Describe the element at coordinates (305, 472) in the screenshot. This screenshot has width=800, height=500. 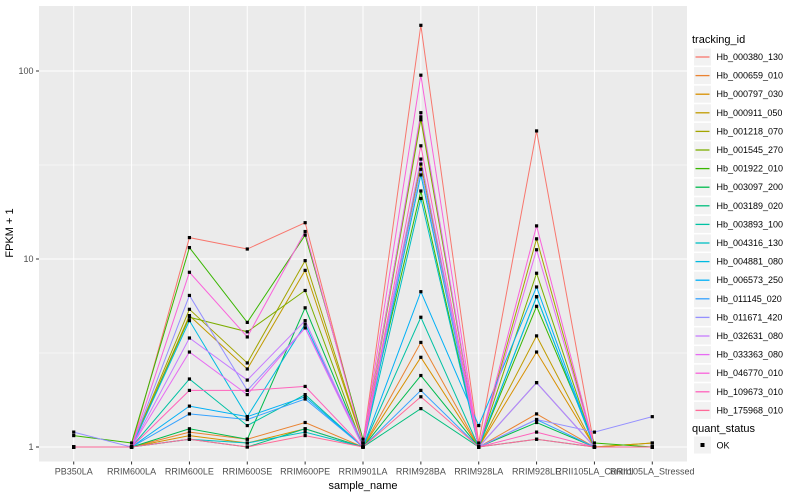
I see `x-tick-label: RRIM600PE` at that location.